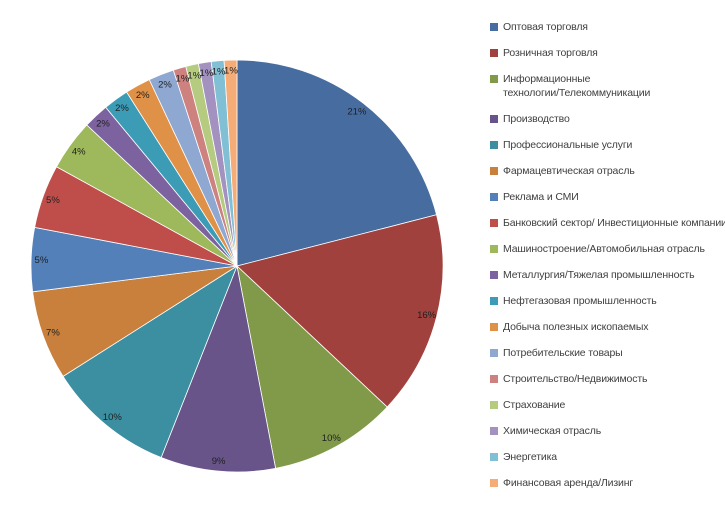 This screenshot has width=725, height=526. I want to click on legend-item-12: Добыча полезных ископаемых, so click(607, 328).